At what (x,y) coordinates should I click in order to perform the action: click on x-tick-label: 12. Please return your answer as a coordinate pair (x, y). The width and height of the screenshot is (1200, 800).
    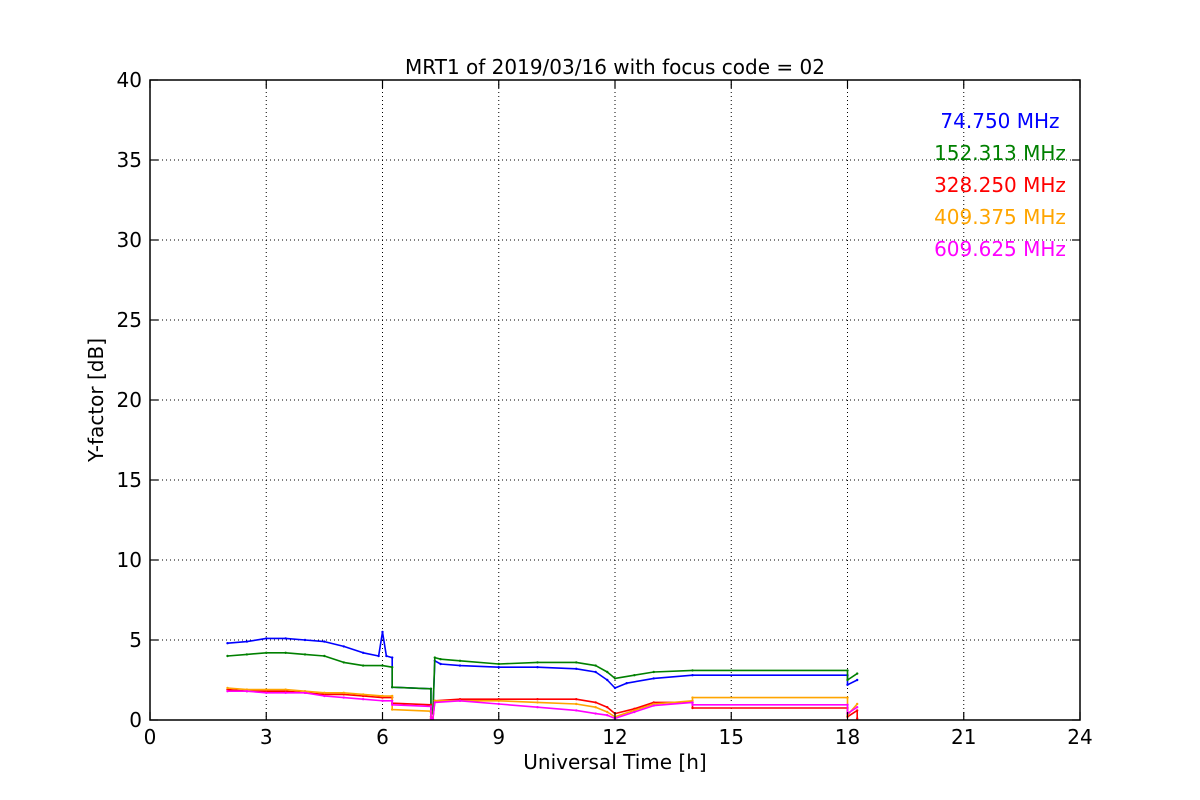
    Looking at the image, I should click on (614, 737).